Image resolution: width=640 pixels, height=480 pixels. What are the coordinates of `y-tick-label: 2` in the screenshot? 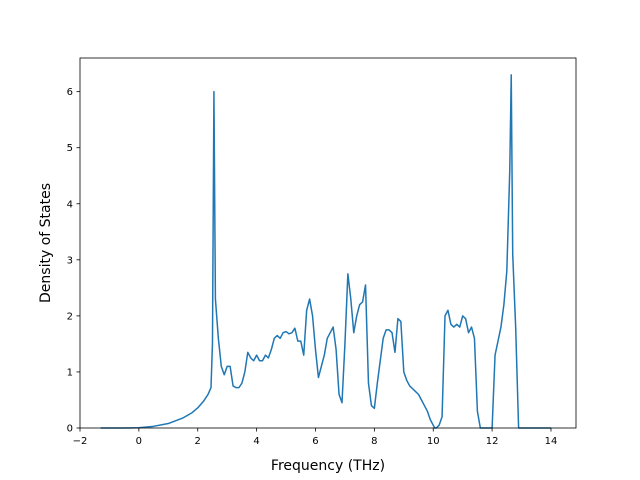 It's located at (70, 316).